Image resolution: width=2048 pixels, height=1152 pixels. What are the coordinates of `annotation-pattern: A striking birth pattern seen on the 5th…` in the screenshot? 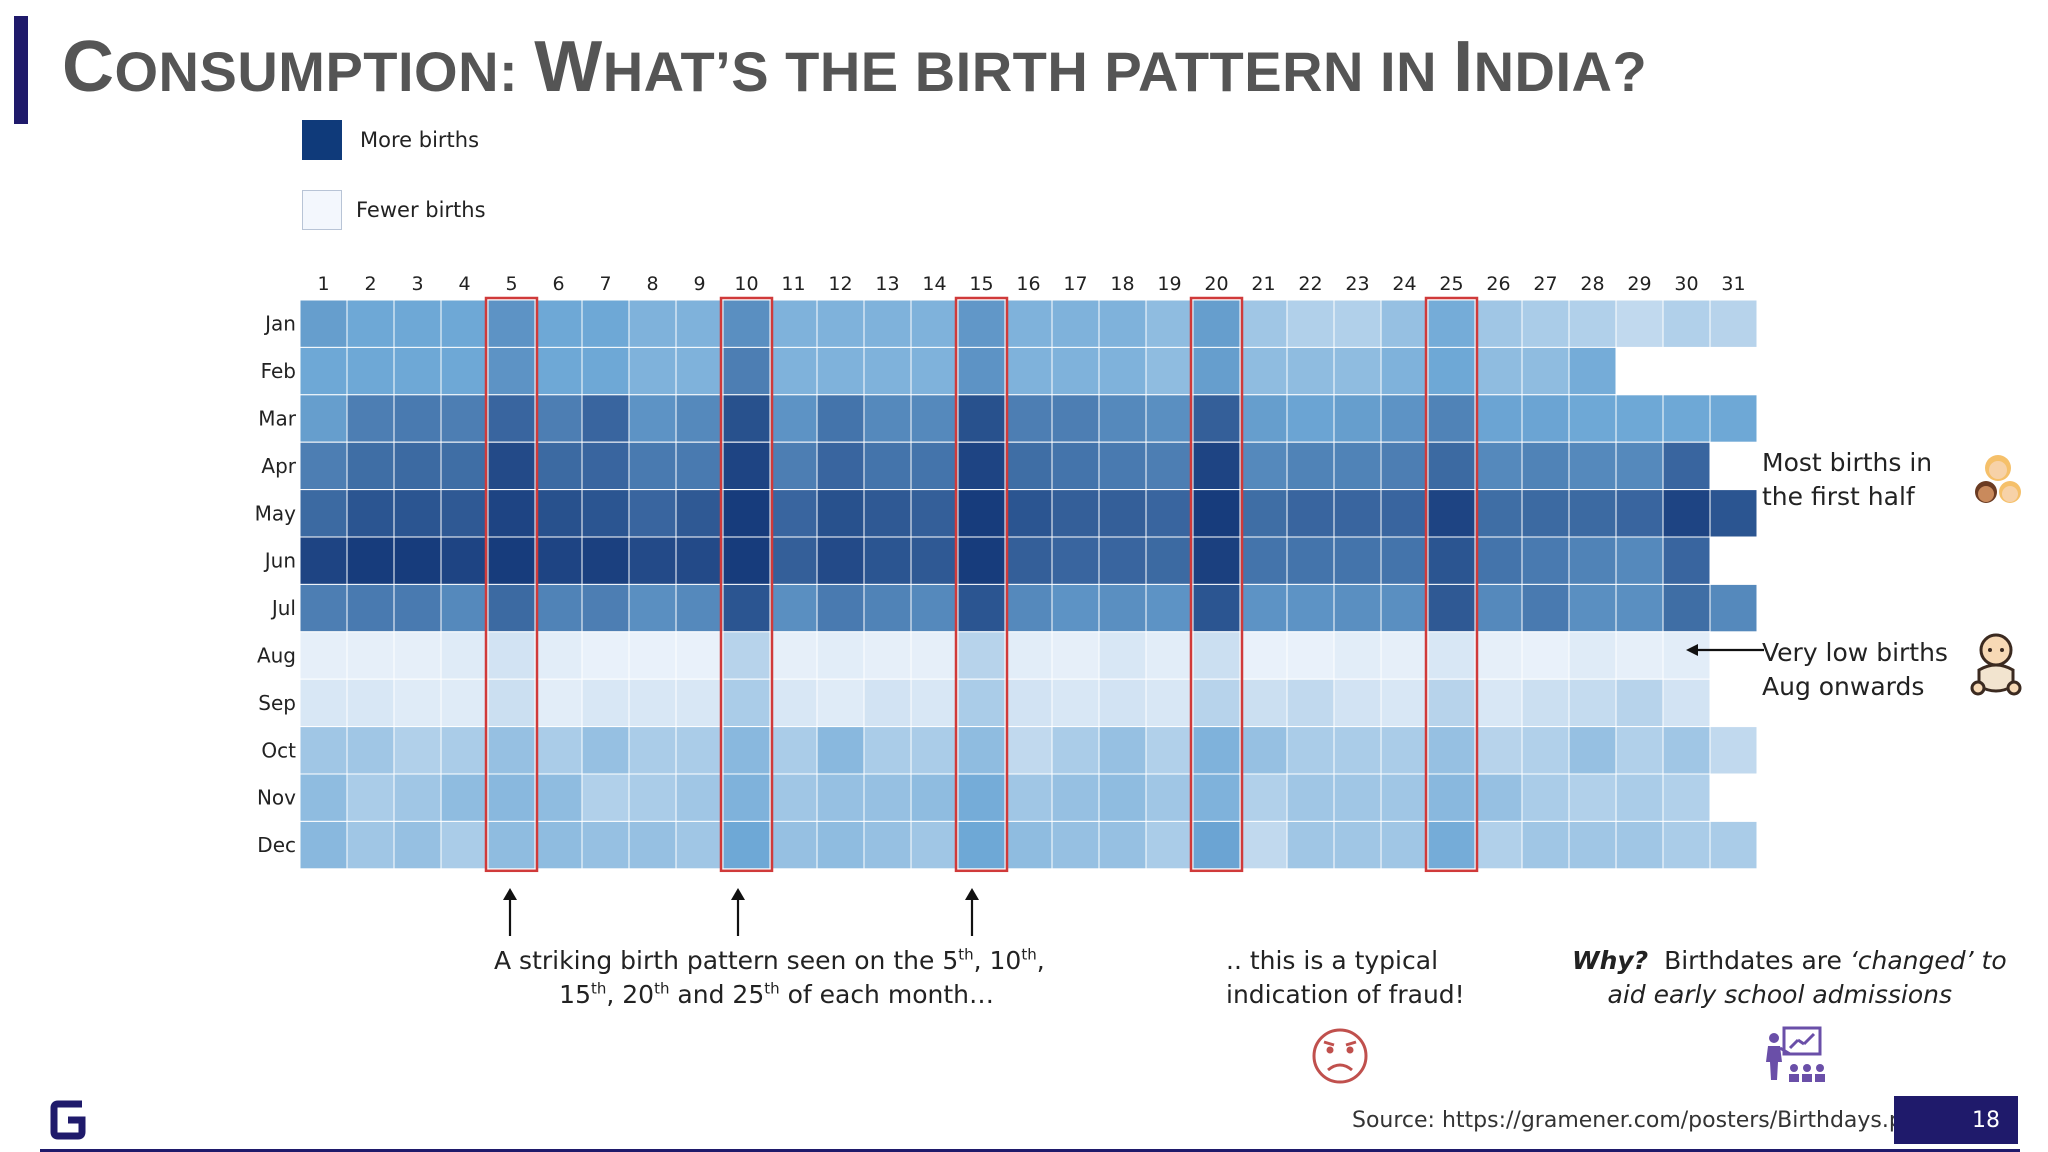 It's located at (769, 977).